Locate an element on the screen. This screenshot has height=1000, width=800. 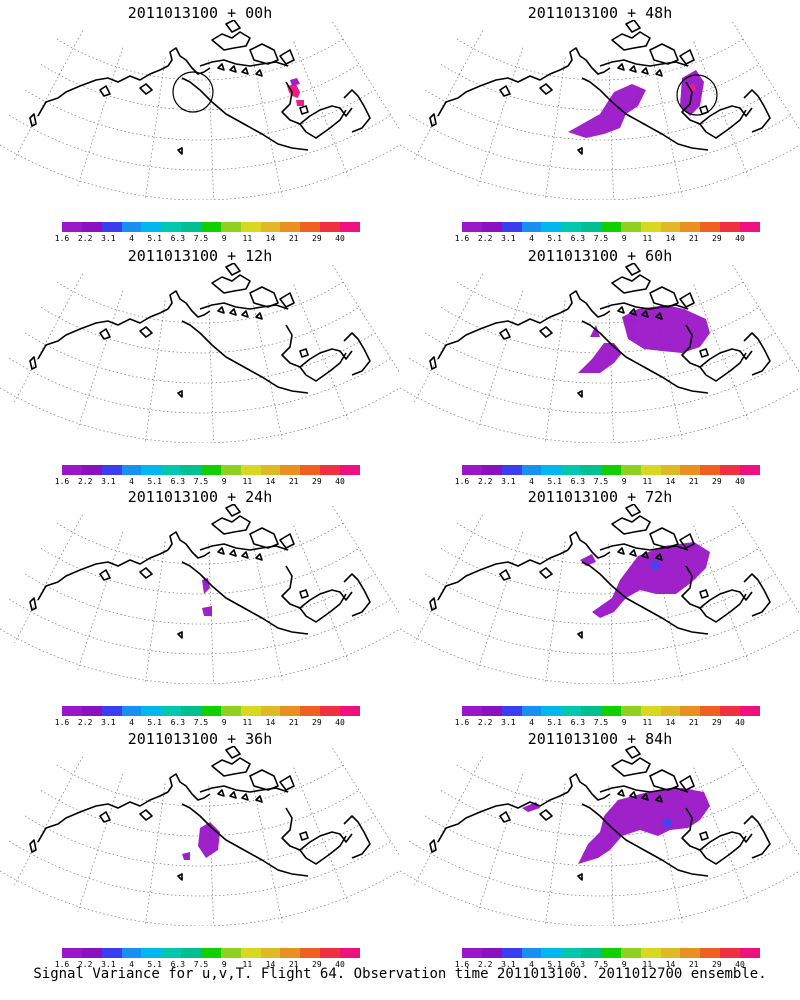
panel-title: 2011013100 + 60h is located at coordinates (600, 256).